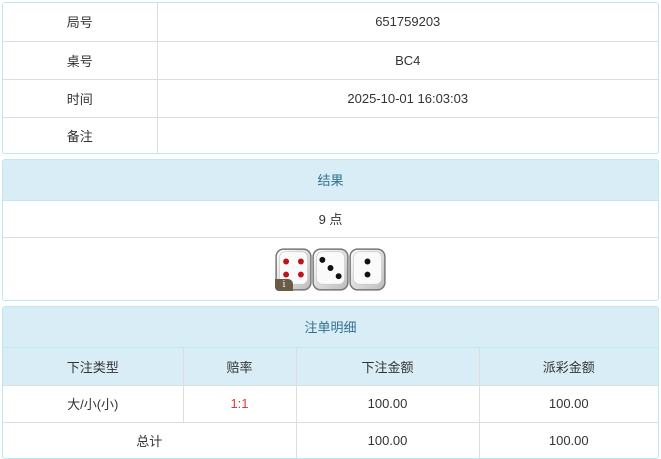 This screenshot has height=459, width=661. What do you see at coordinates (568, 439) in the screenshot?
I see `total-payout: 100.00` at bounding box center [568, 439].